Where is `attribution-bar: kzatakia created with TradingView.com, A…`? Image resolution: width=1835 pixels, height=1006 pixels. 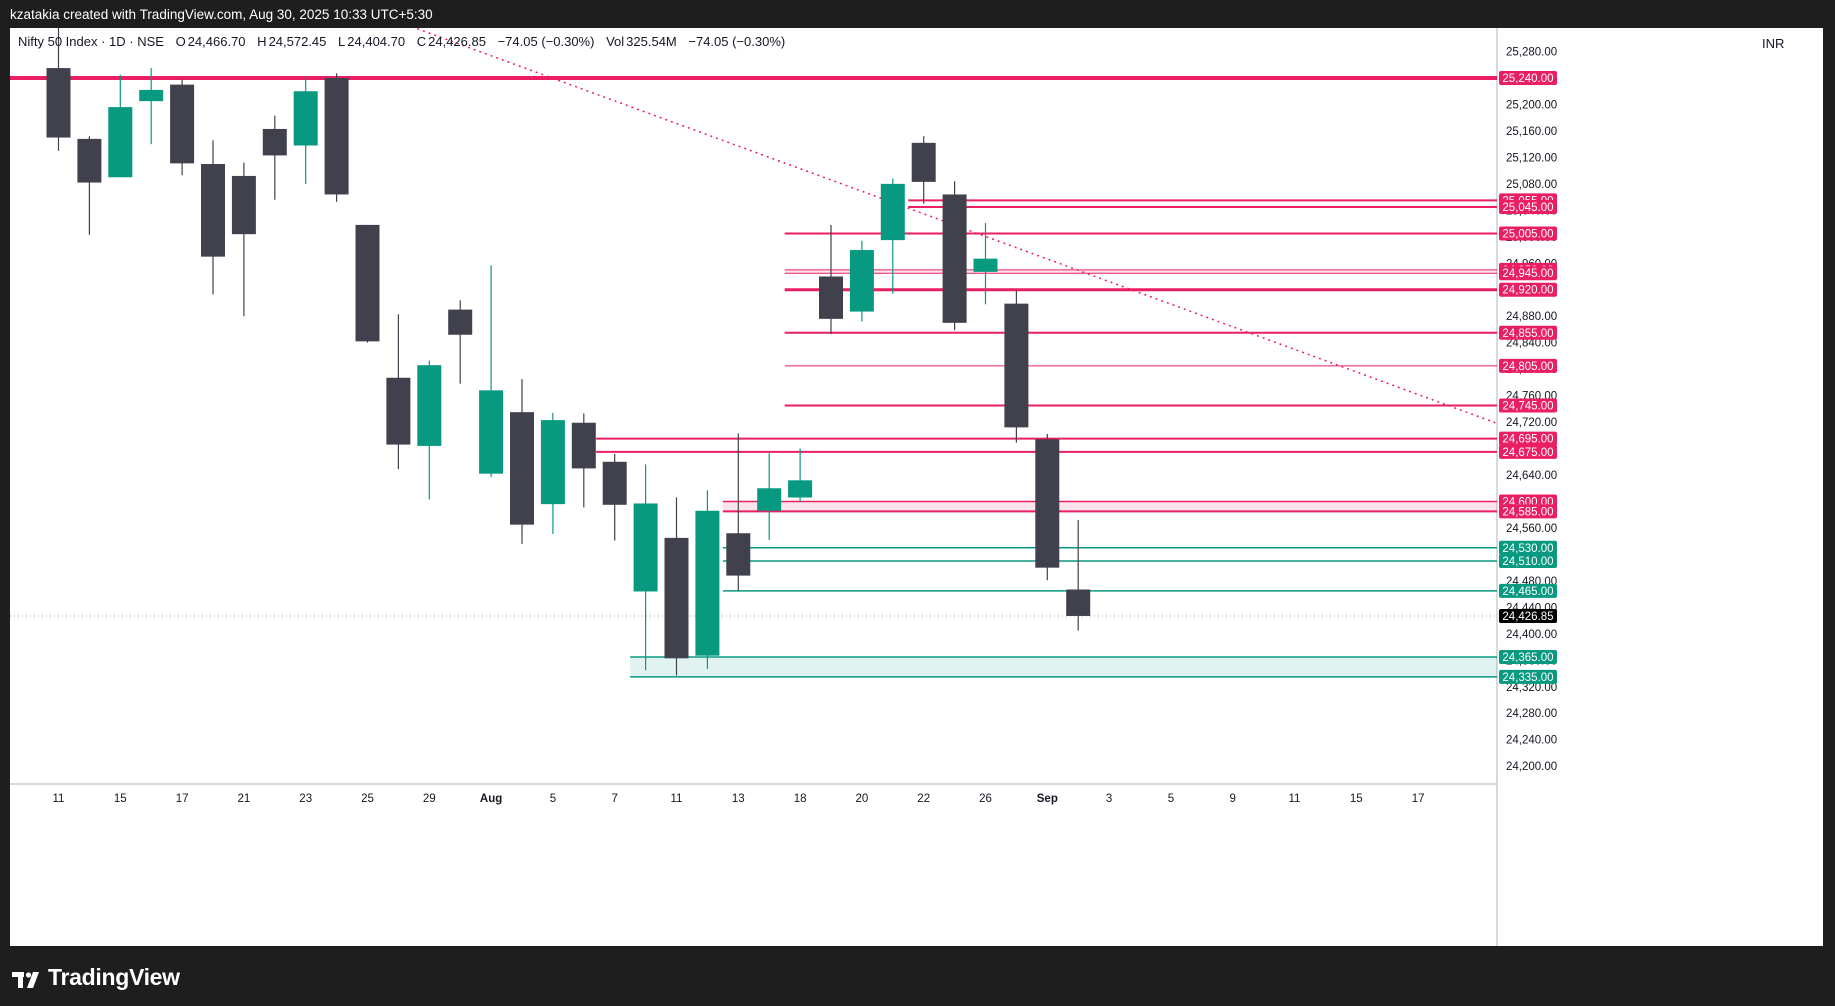 attribution-bar: kzatakia created with TradingView.com, A… is located at coordinates (917, 14).